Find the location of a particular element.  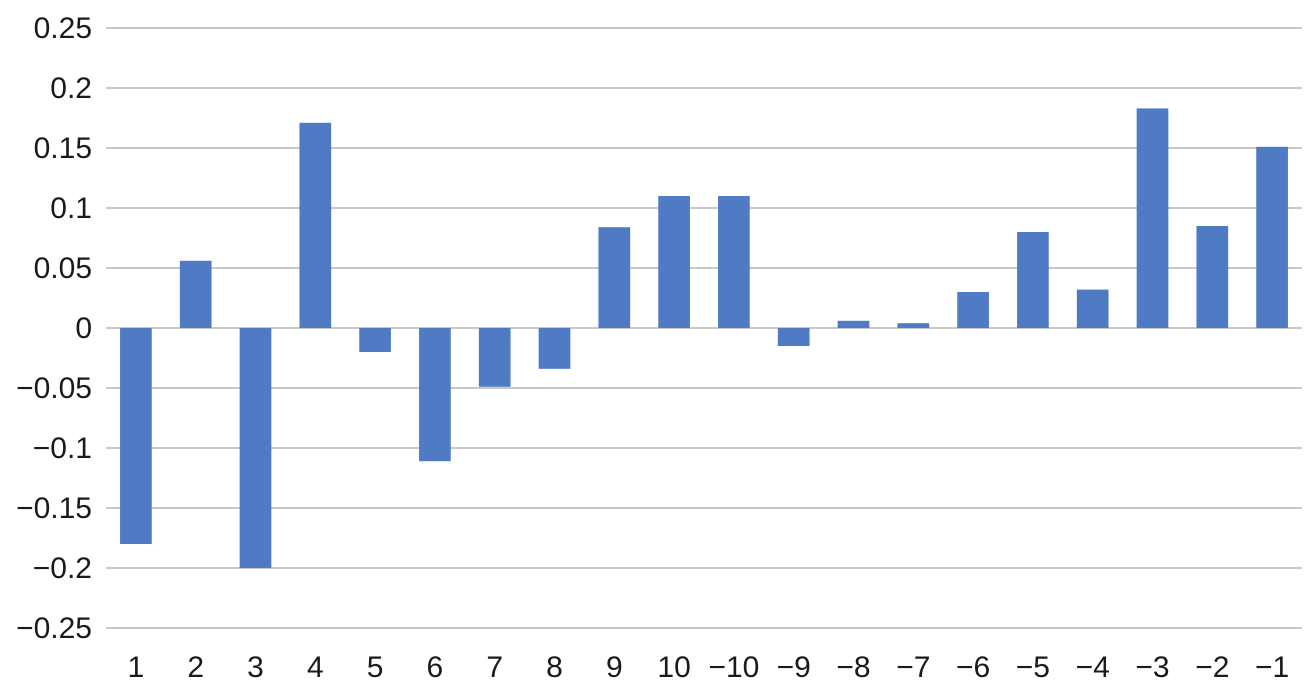

x-tick-label: 2 is located at coordinates (195, 667).